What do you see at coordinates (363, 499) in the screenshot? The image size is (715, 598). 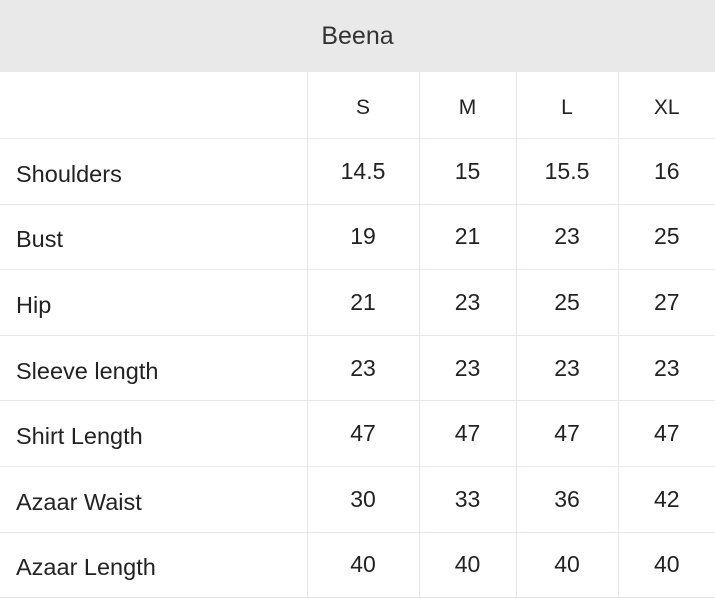 I see `size-value: 30` at bounding box center [363, 499].